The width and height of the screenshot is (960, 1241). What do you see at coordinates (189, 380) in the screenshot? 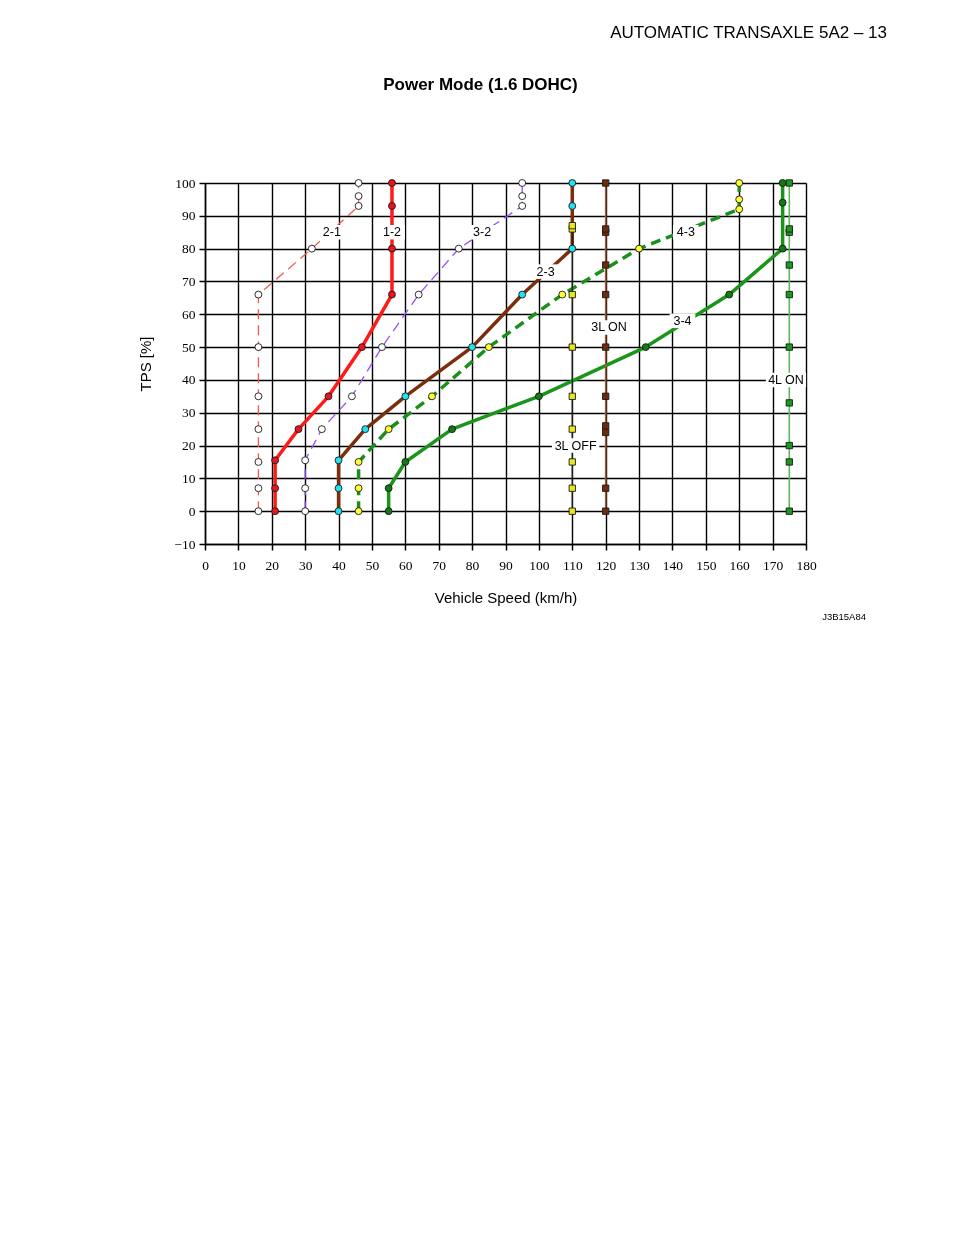
I see `y-tick-label: 40` at bounding box center [189, 380].